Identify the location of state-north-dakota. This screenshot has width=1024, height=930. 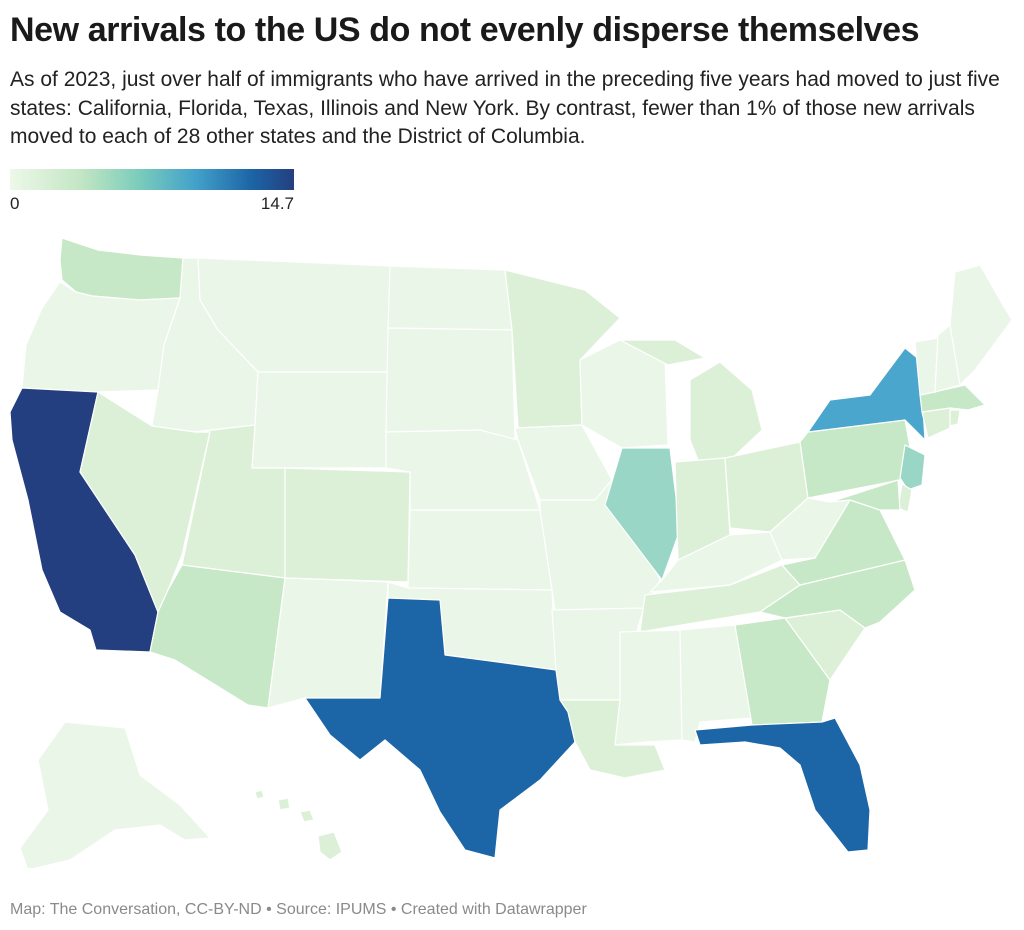
(450, 298).